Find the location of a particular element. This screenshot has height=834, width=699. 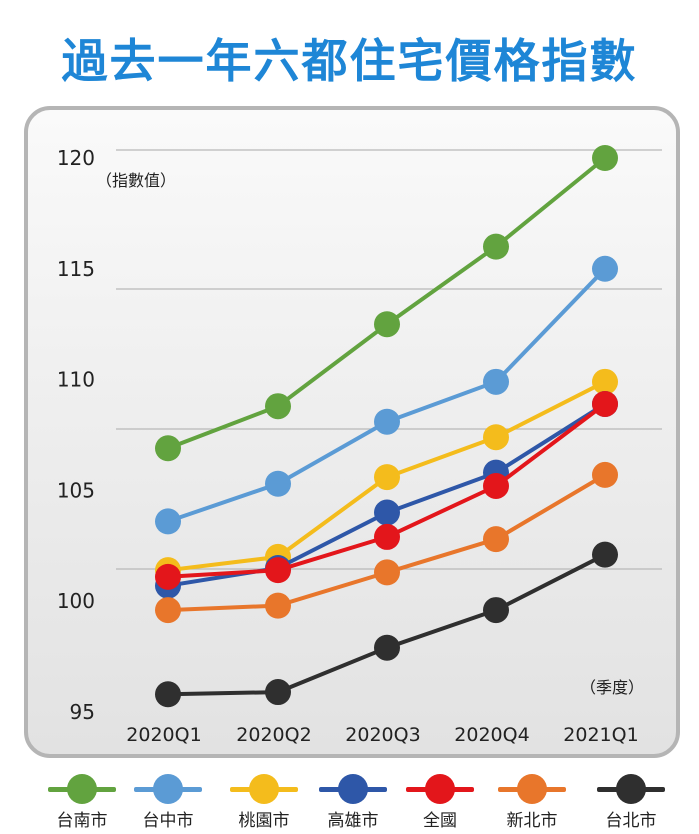

legend-item: 台中市 is located at coordinates (168, 801).